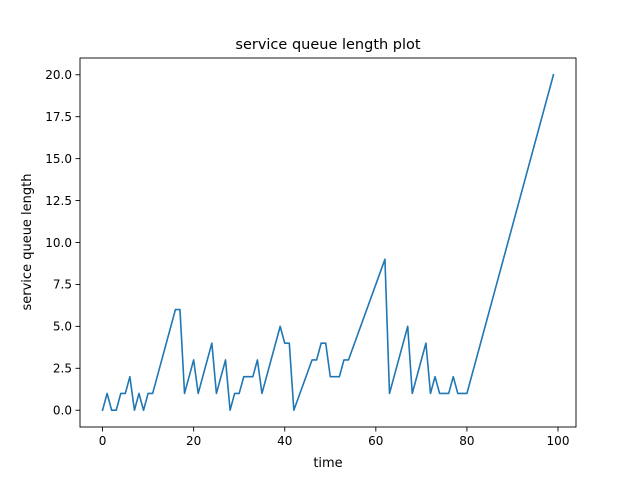 The image size is (640, 480). I want to click on x-tick-label: 60, so click(375, 441).